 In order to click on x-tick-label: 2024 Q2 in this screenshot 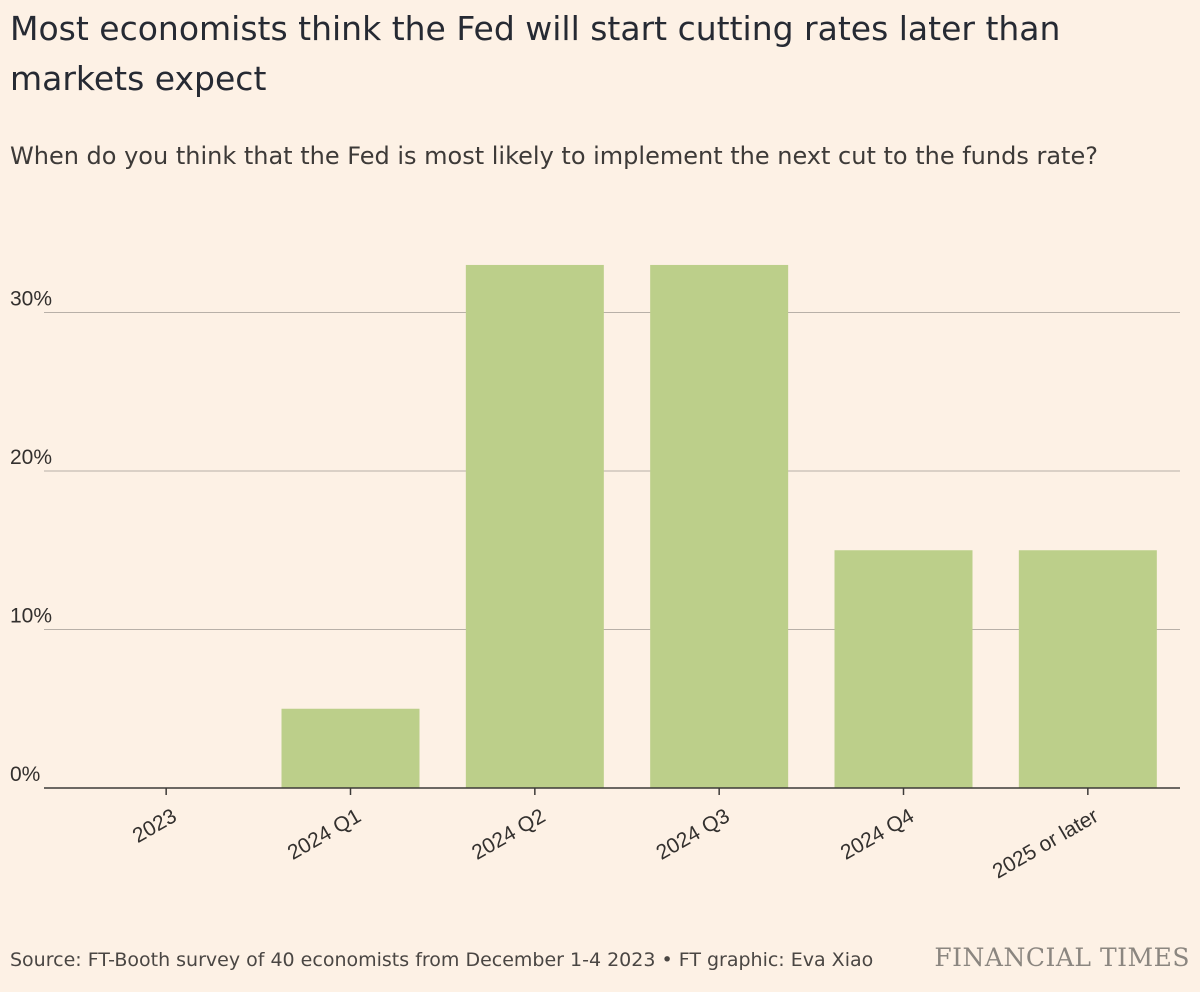, I will do `click(508, 834)`.